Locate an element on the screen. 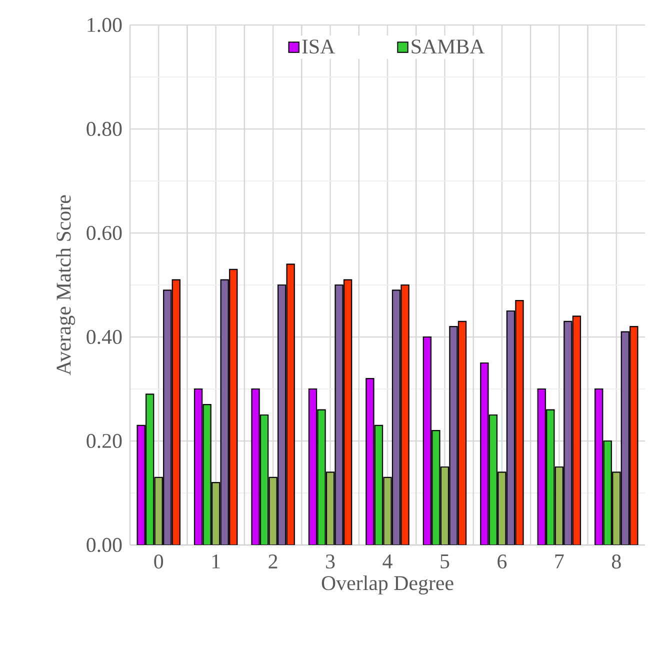 Image resolution: width=655 pixels, height=646 pixels. x-tick-label: 8 is located at coordinates (616, 561).